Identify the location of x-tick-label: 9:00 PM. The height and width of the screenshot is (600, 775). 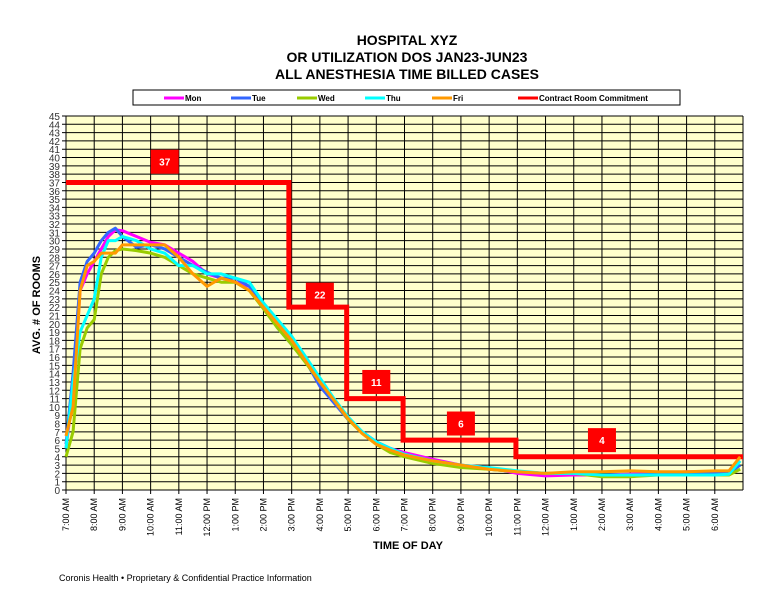
(461, 515).